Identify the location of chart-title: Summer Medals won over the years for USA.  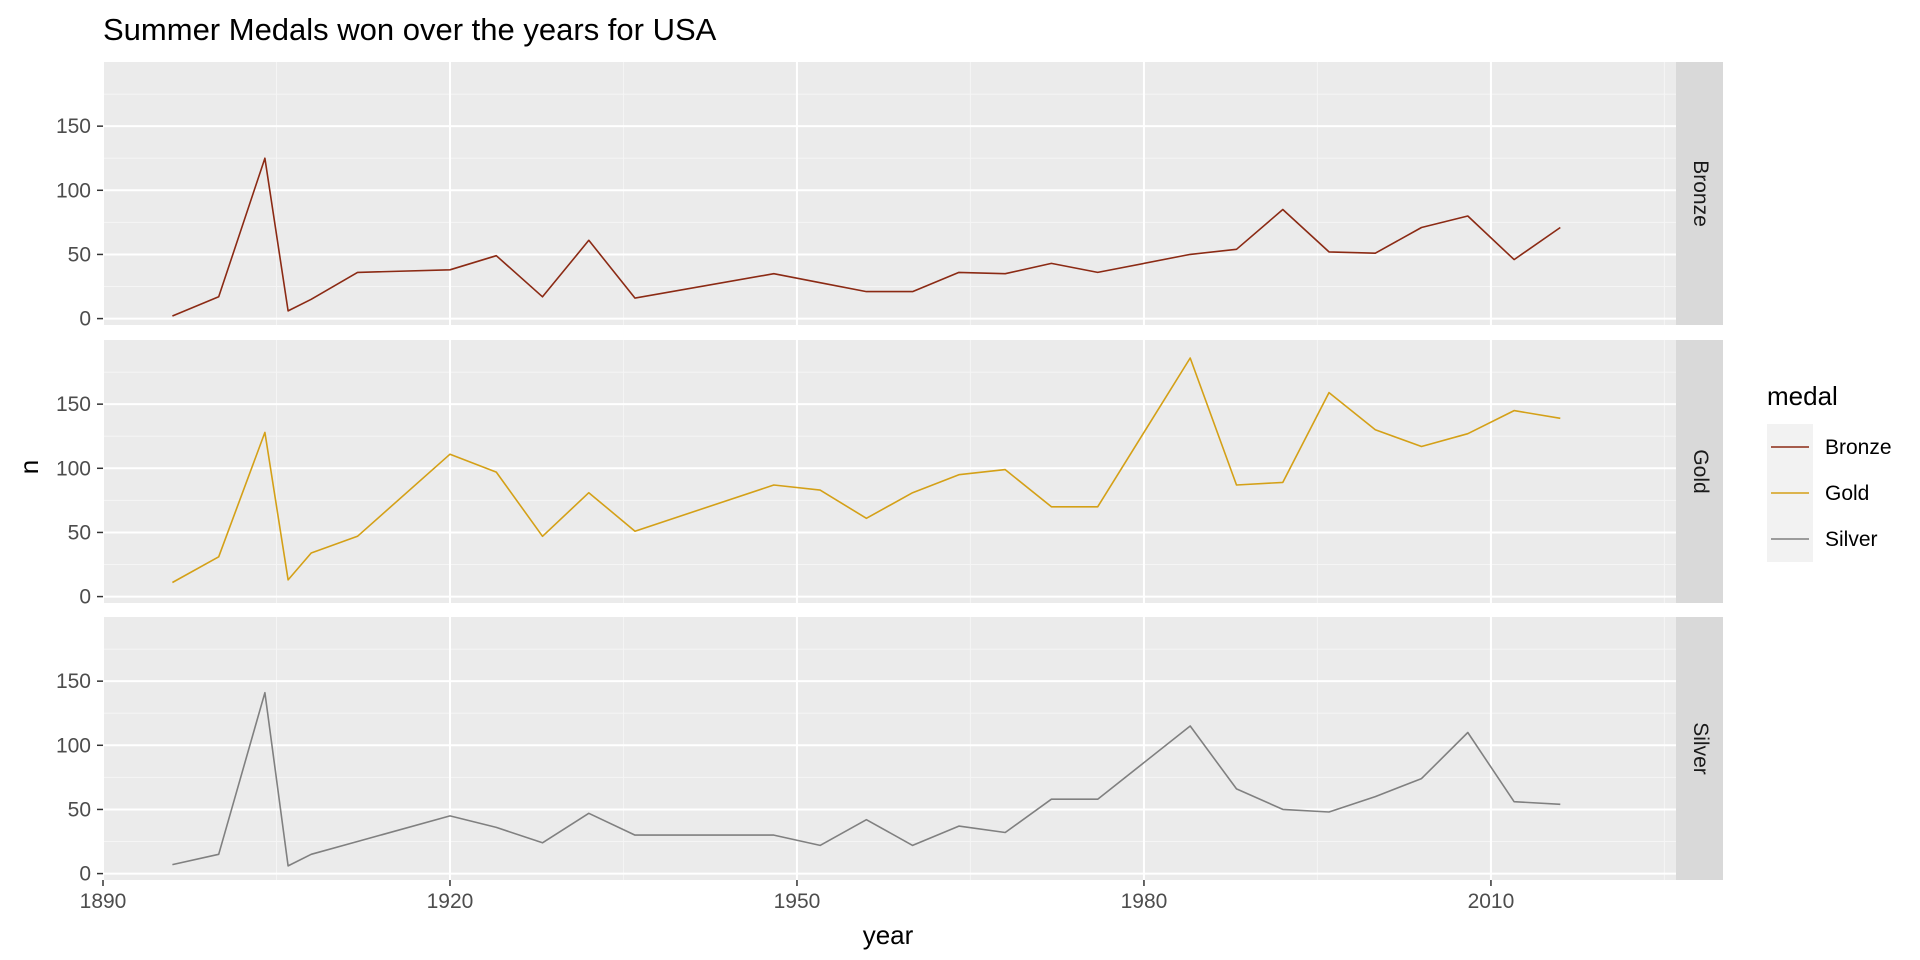
(410, 29).